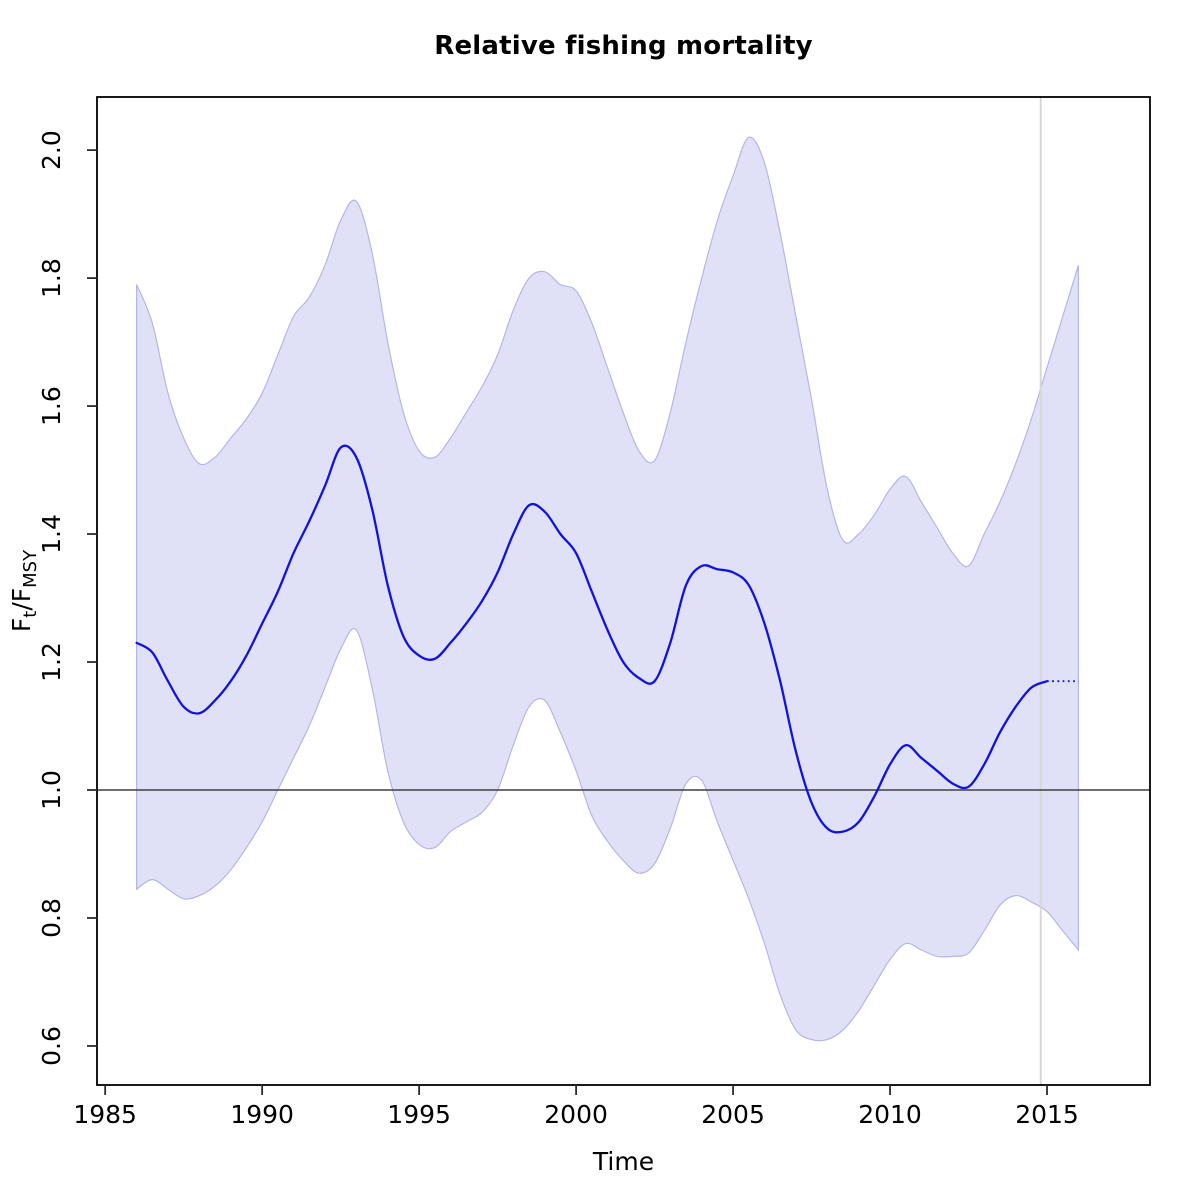  What do you see at coordinates (51, 662) in the screenshot?
I see `y-tick-label: 1.2` at bounding box center [51, 662].